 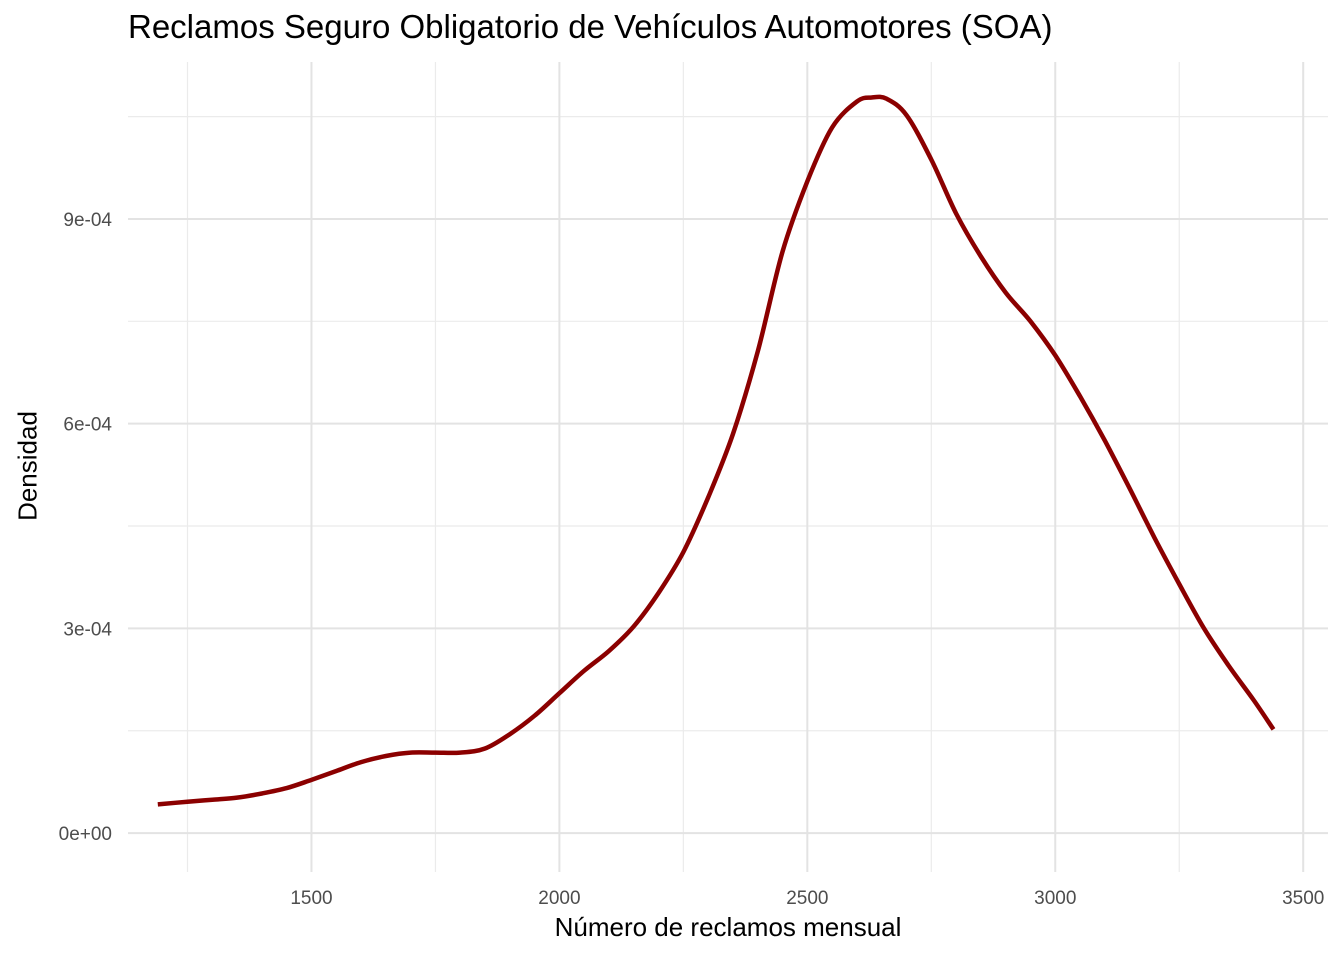 What do you see at coordinates (85, 834) in the screenshot?
I see `y-tick-label: 0e+00` at bounding box center [85, 834].